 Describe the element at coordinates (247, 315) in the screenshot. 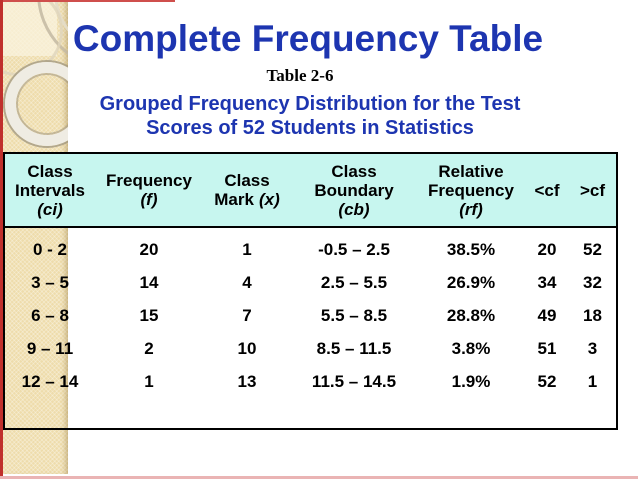

I see `cell-class-mark: 7` at that location.